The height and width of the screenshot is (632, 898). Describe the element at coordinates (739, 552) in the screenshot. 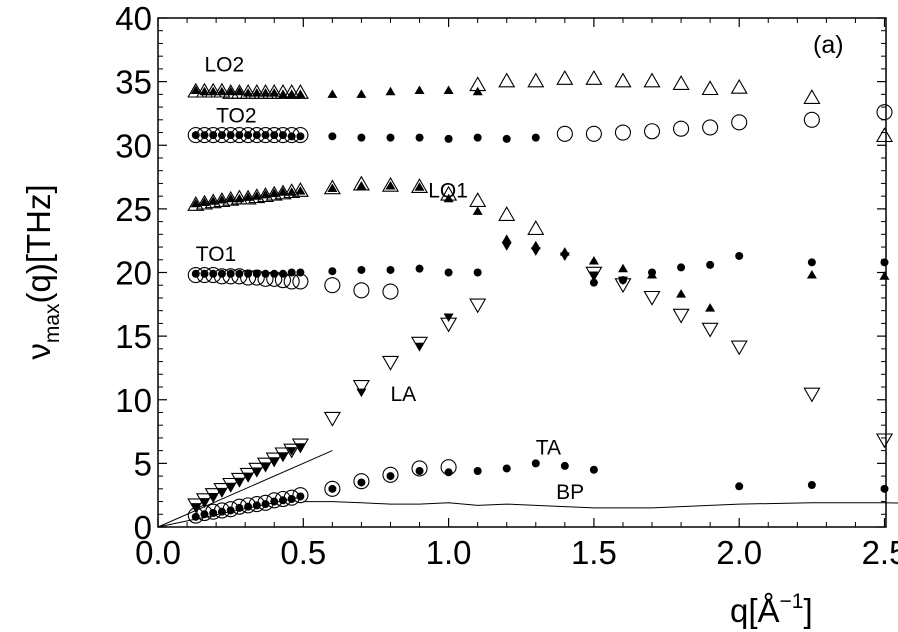

I see `x-tick-label: 2.0` at that location.